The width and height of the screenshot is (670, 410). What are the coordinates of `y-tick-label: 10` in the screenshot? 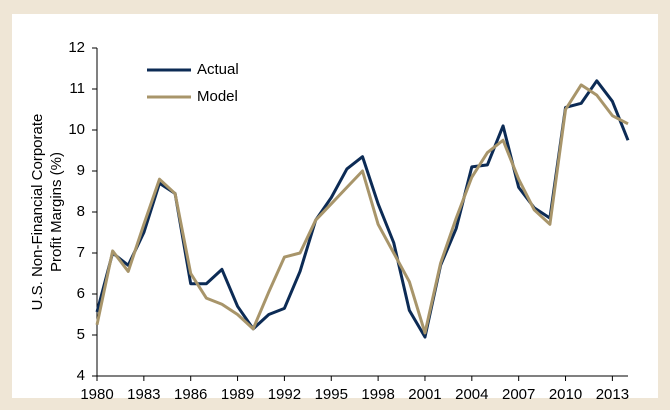 It's located at (76, 129).